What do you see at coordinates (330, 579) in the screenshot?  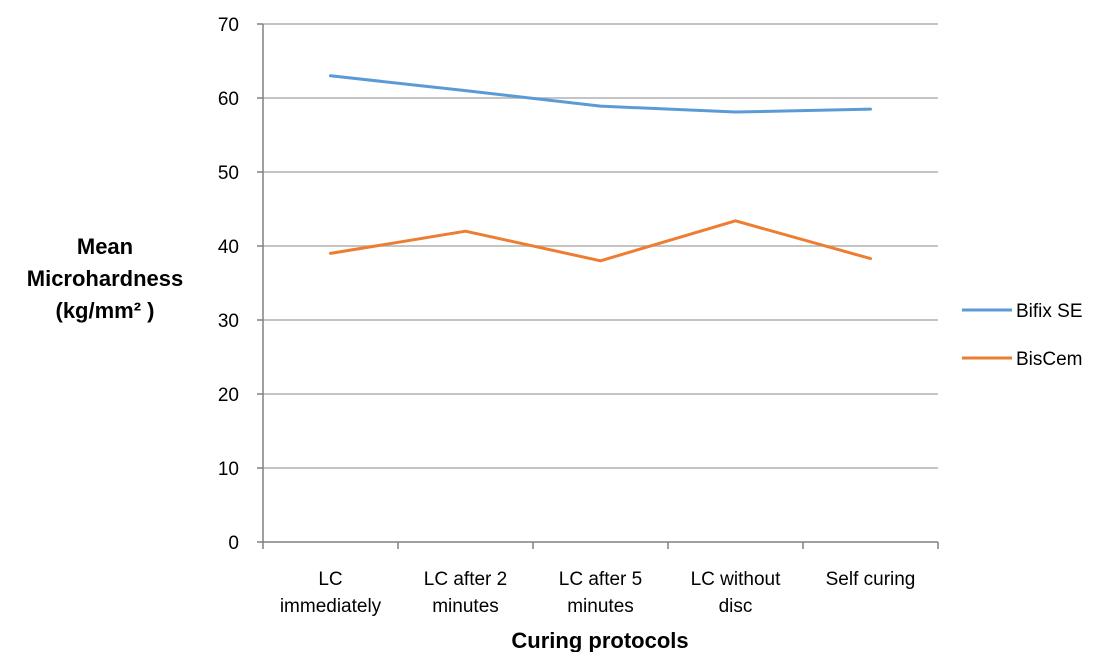 I see `x-tick-label-line: LC` at bounding box center [330, 579].